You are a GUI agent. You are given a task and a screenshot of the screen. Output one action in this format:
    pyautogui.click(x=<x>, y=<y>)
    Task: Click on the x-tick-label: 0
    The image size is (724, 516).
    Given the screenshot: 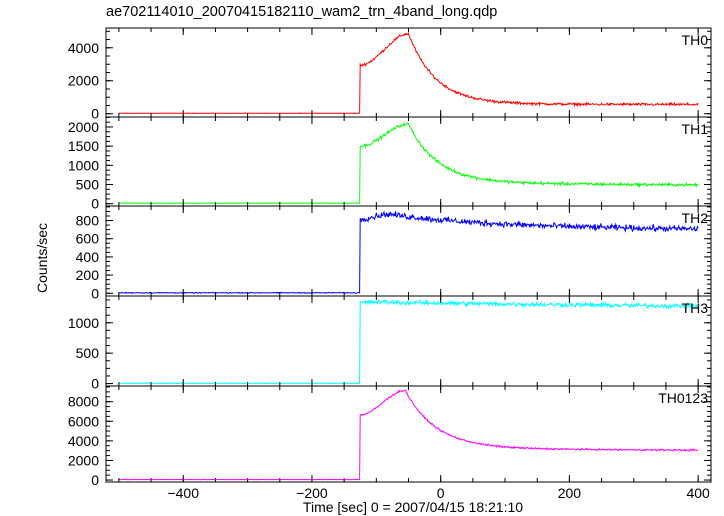 What is the action you would take?
    pyautogui.click(x=441, y=493)
    